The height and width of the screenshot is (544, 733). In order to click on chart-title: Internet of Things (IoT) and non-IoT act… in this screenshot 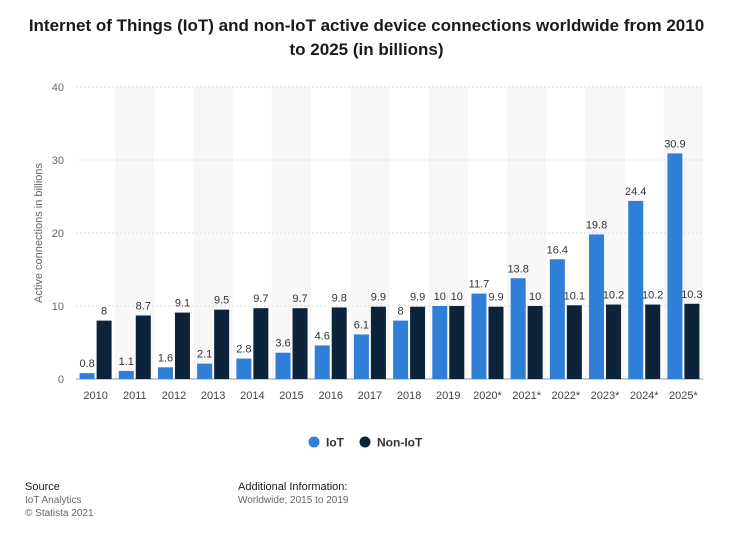, I will do `click(366, 37)`.